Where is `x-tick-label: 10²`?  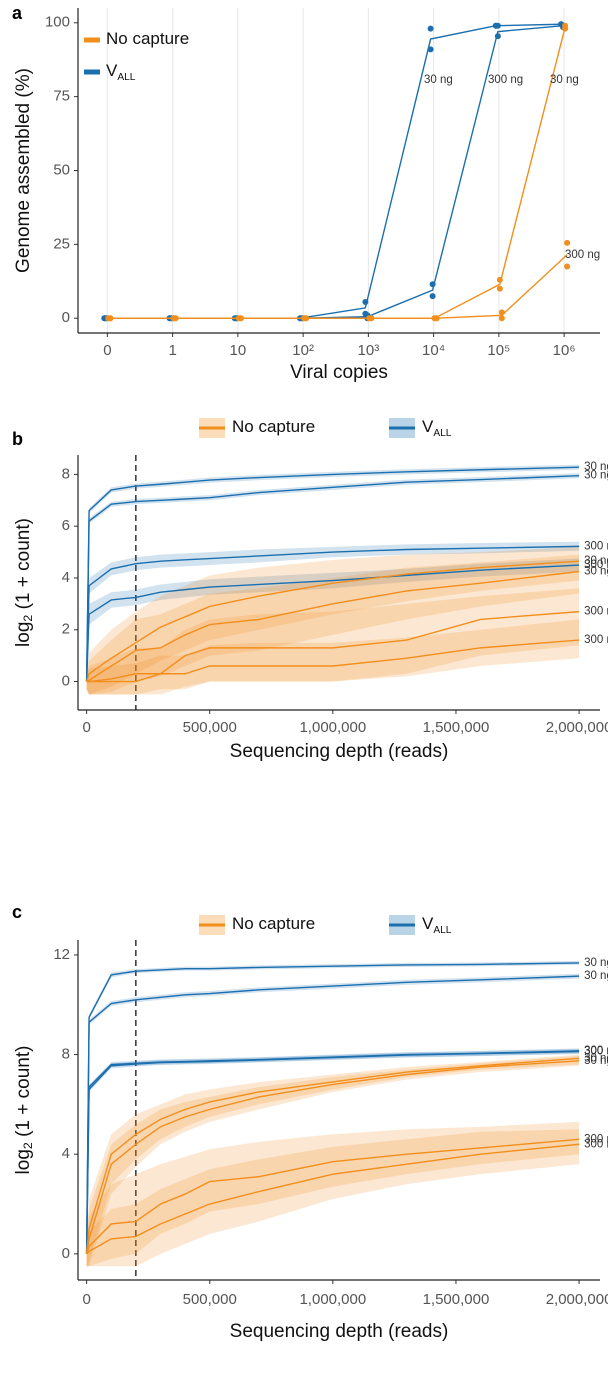
x-tick-label: 10² is located at coordinates (303, 350).